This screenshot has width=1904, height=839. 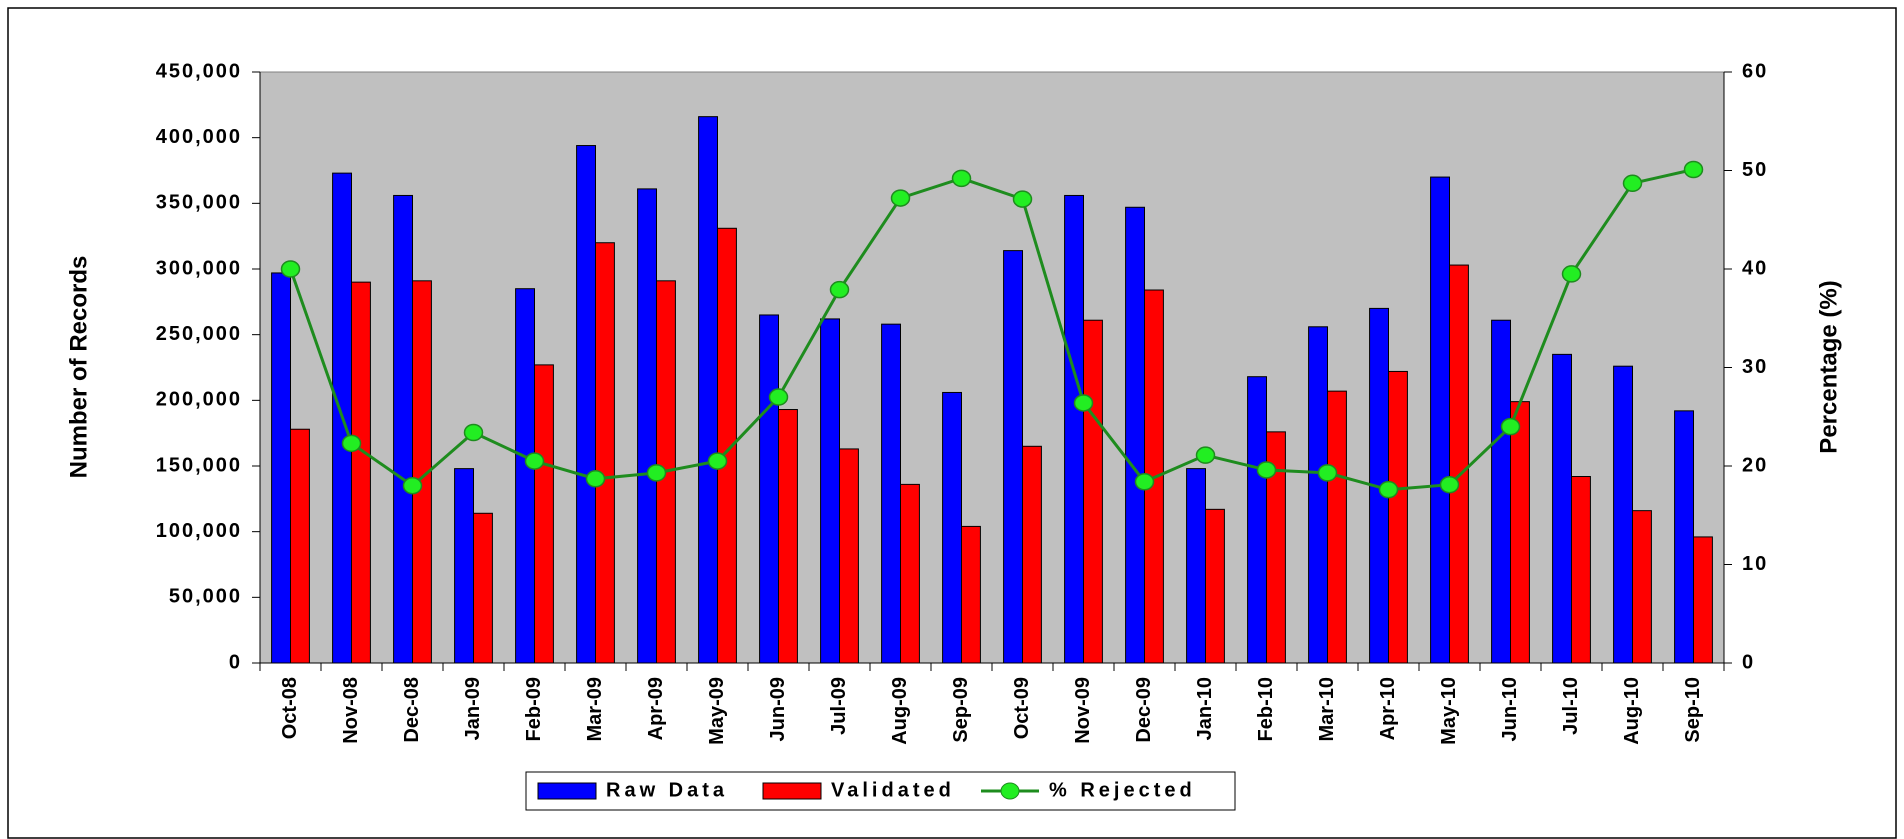 What do you see at coordinates (1755, 564) in the screenshot?
I see `y2-tick-label: 10` at bounding box center [1755, 564].